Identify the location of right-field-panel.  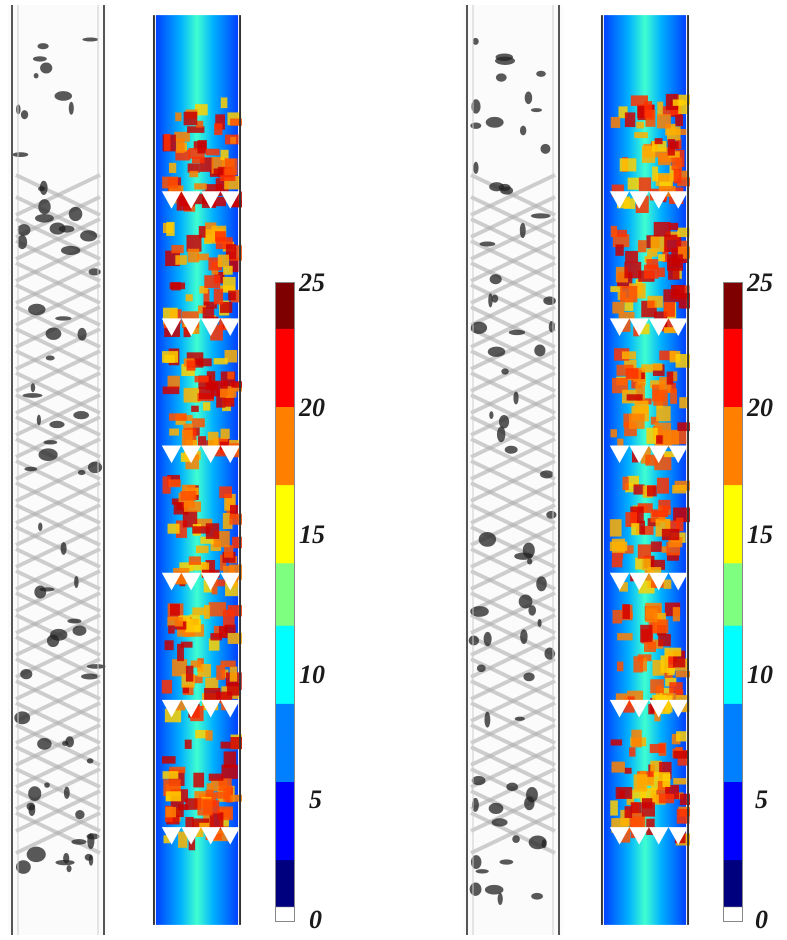
(646, 470).